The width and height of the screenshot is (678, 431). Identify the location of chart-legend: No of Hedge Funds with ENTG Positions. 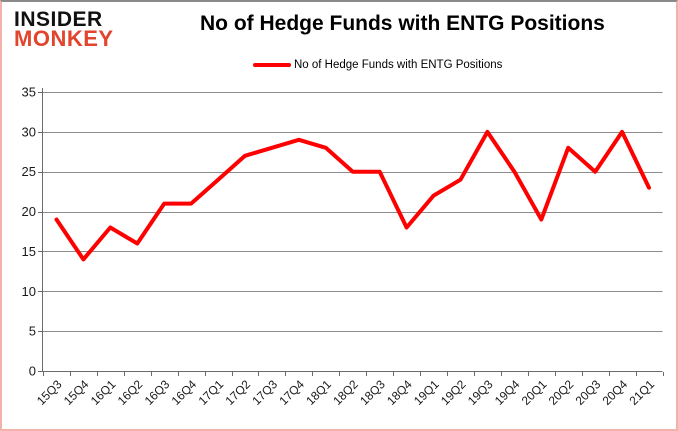
(377, 65).